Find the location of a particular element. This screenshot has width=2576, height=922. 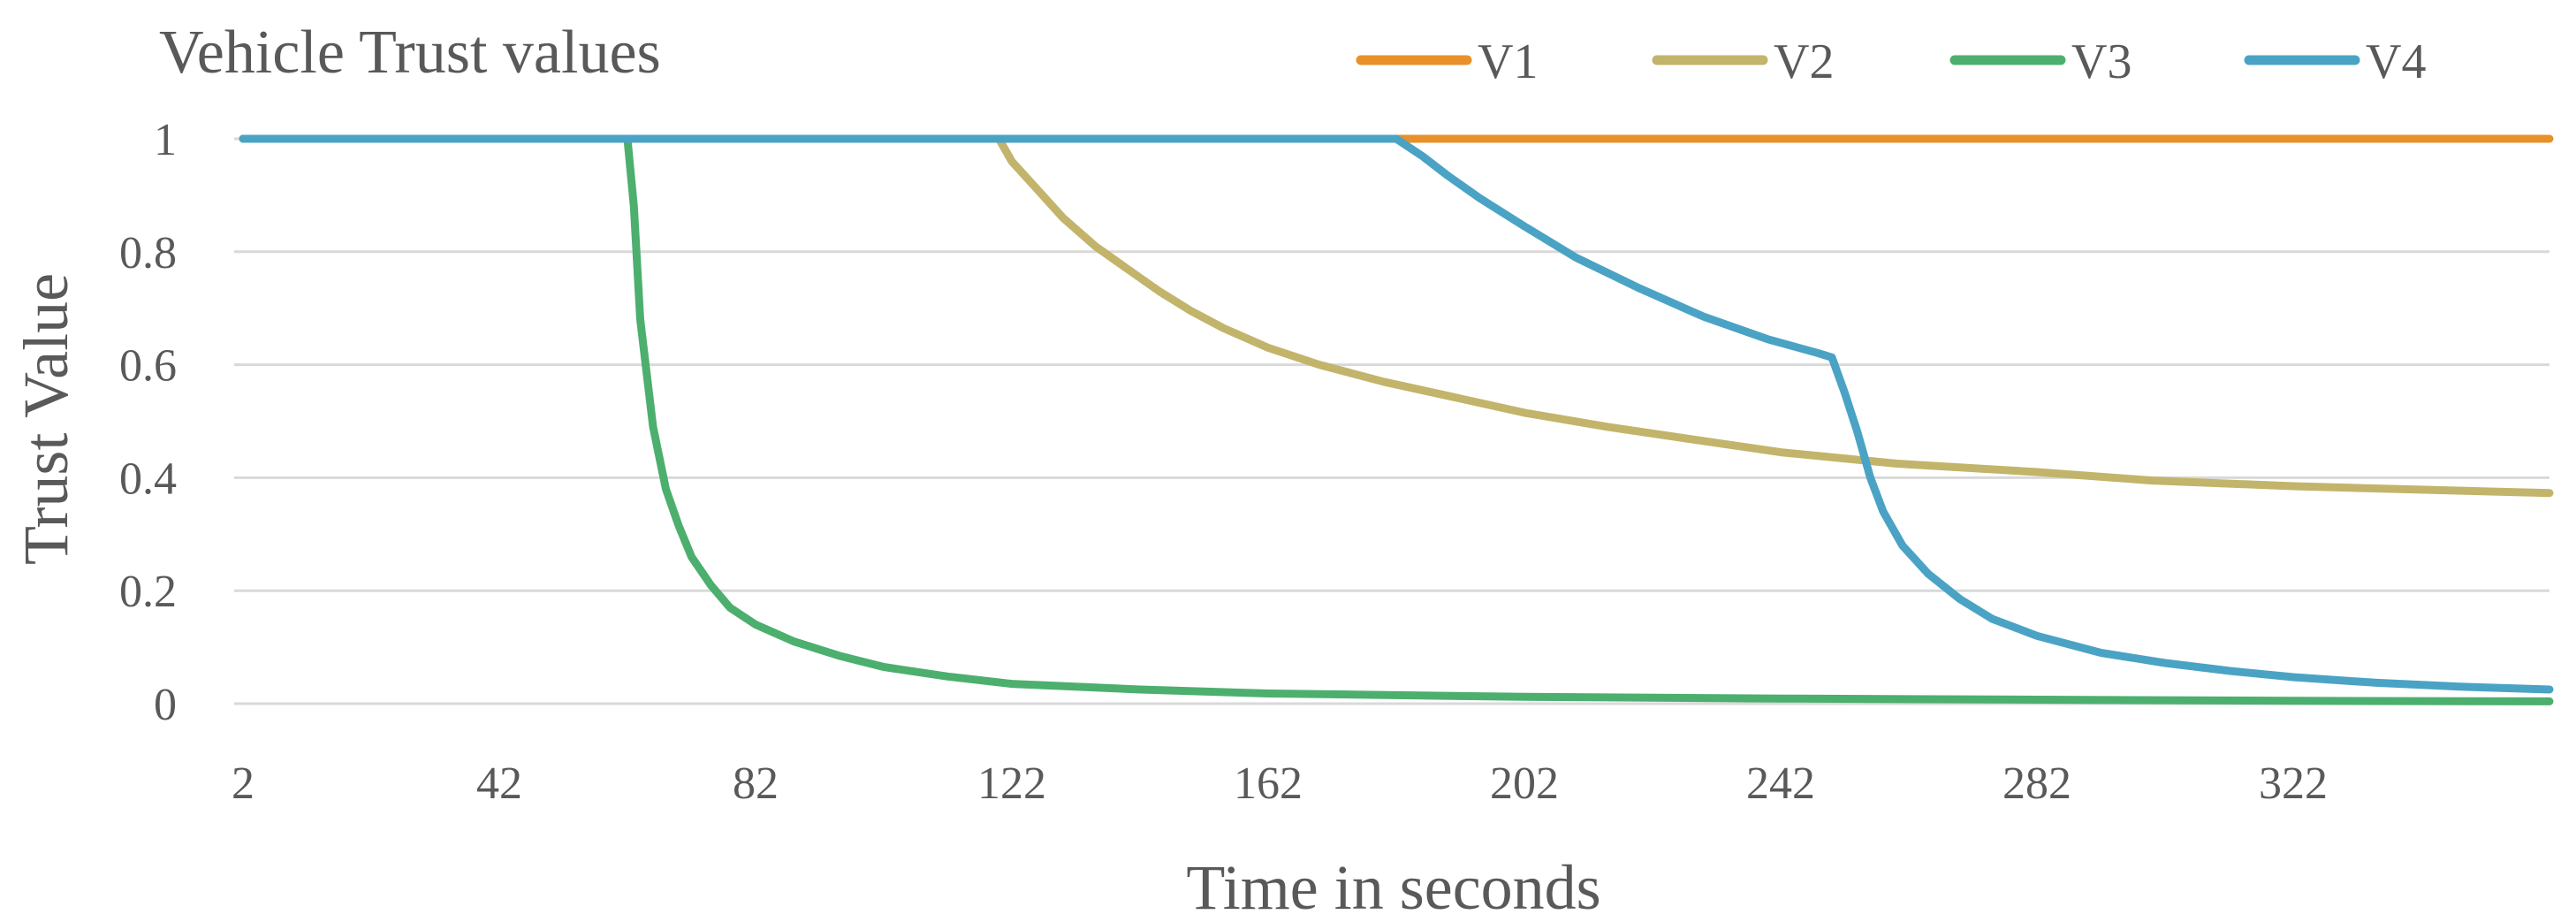

legend-label-v2: V2 is located at coordinates (1804, 61).